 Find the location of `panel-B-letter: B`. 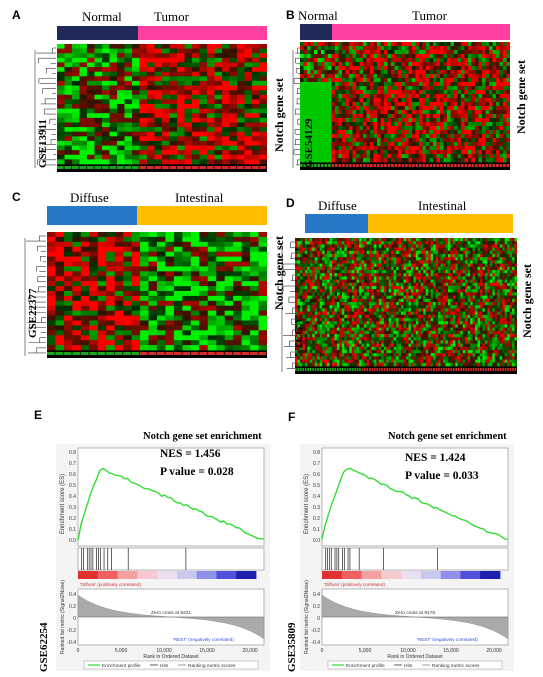

panel-B-letter: B is located at coordinates (290, 15).